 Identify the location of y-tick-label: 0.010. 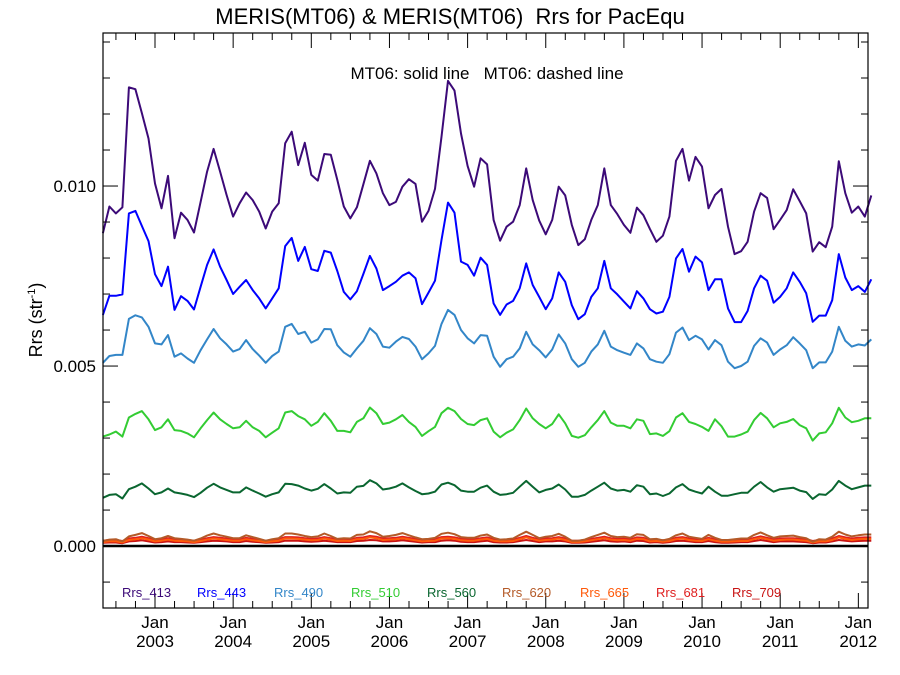
(74, 186).